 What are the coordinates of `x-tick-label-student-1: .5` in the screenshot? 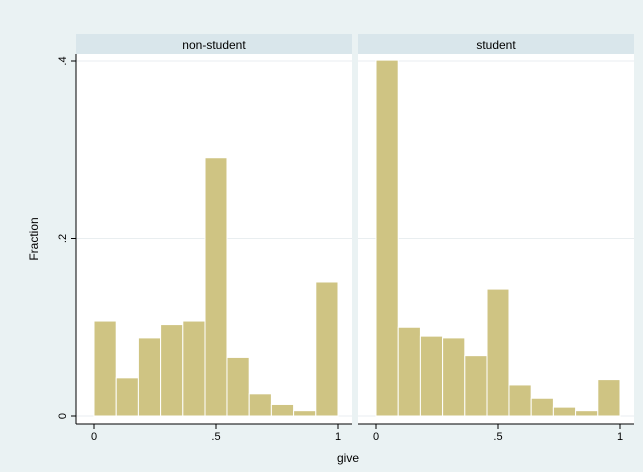 It's located at (497, 437).